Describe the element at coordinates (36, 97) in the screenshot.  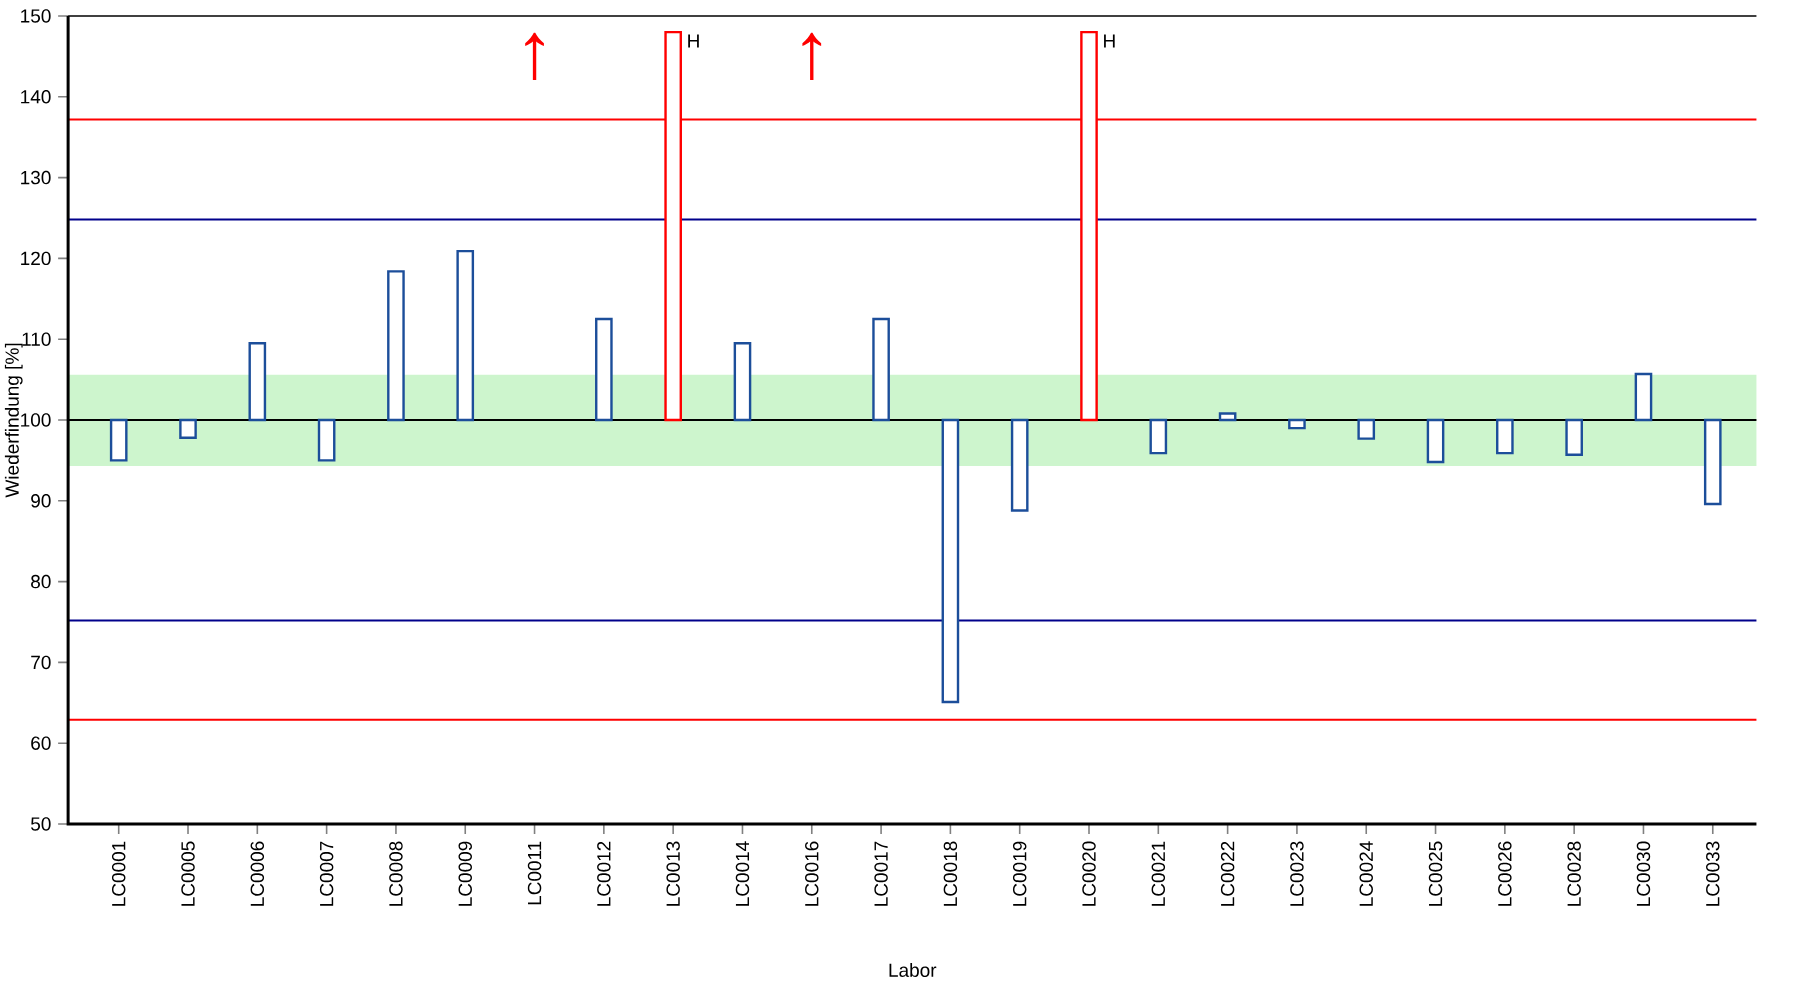
I see `y-tick-label: 140` at that location.